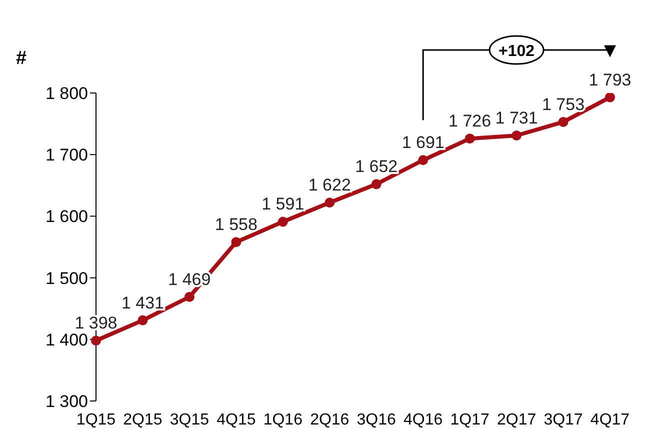 This screenshot has height=446, width=645. Describe the element at coordinates (142, 302) in the screenshot. I see `data-label: 1 431` at that location.